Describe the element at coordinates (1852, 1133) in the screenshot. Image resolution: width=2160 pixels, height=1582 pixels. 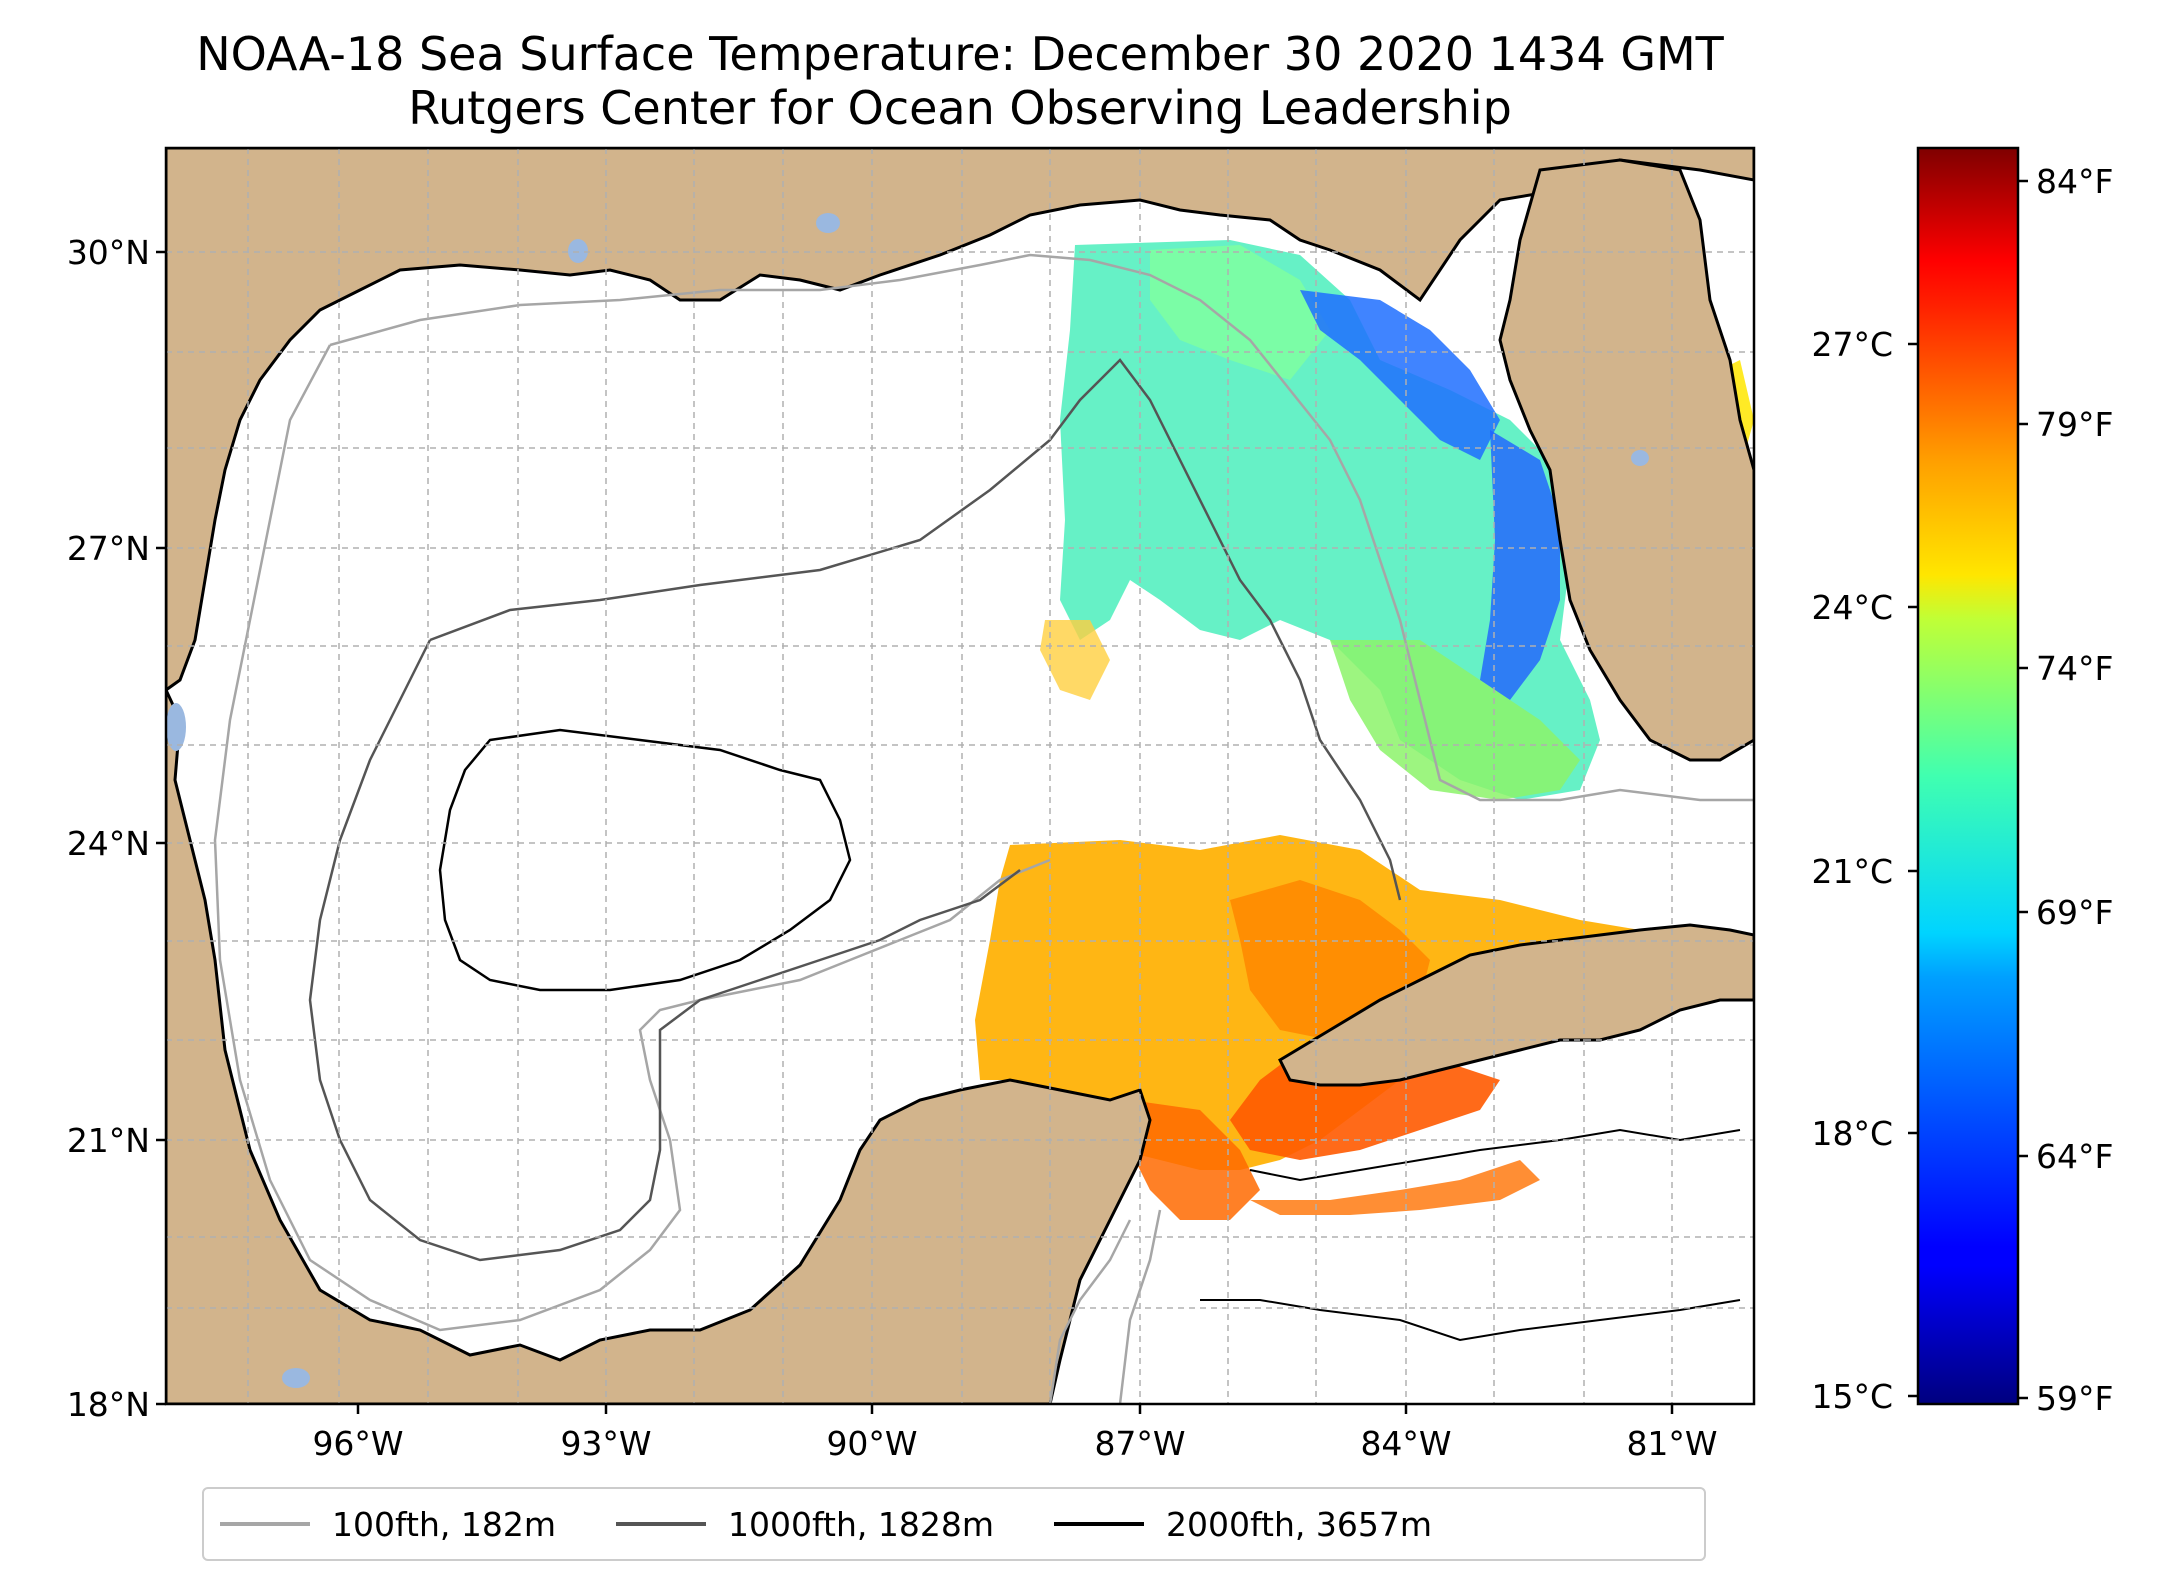
I see `celsius-tick-label: 18°C` at that location.